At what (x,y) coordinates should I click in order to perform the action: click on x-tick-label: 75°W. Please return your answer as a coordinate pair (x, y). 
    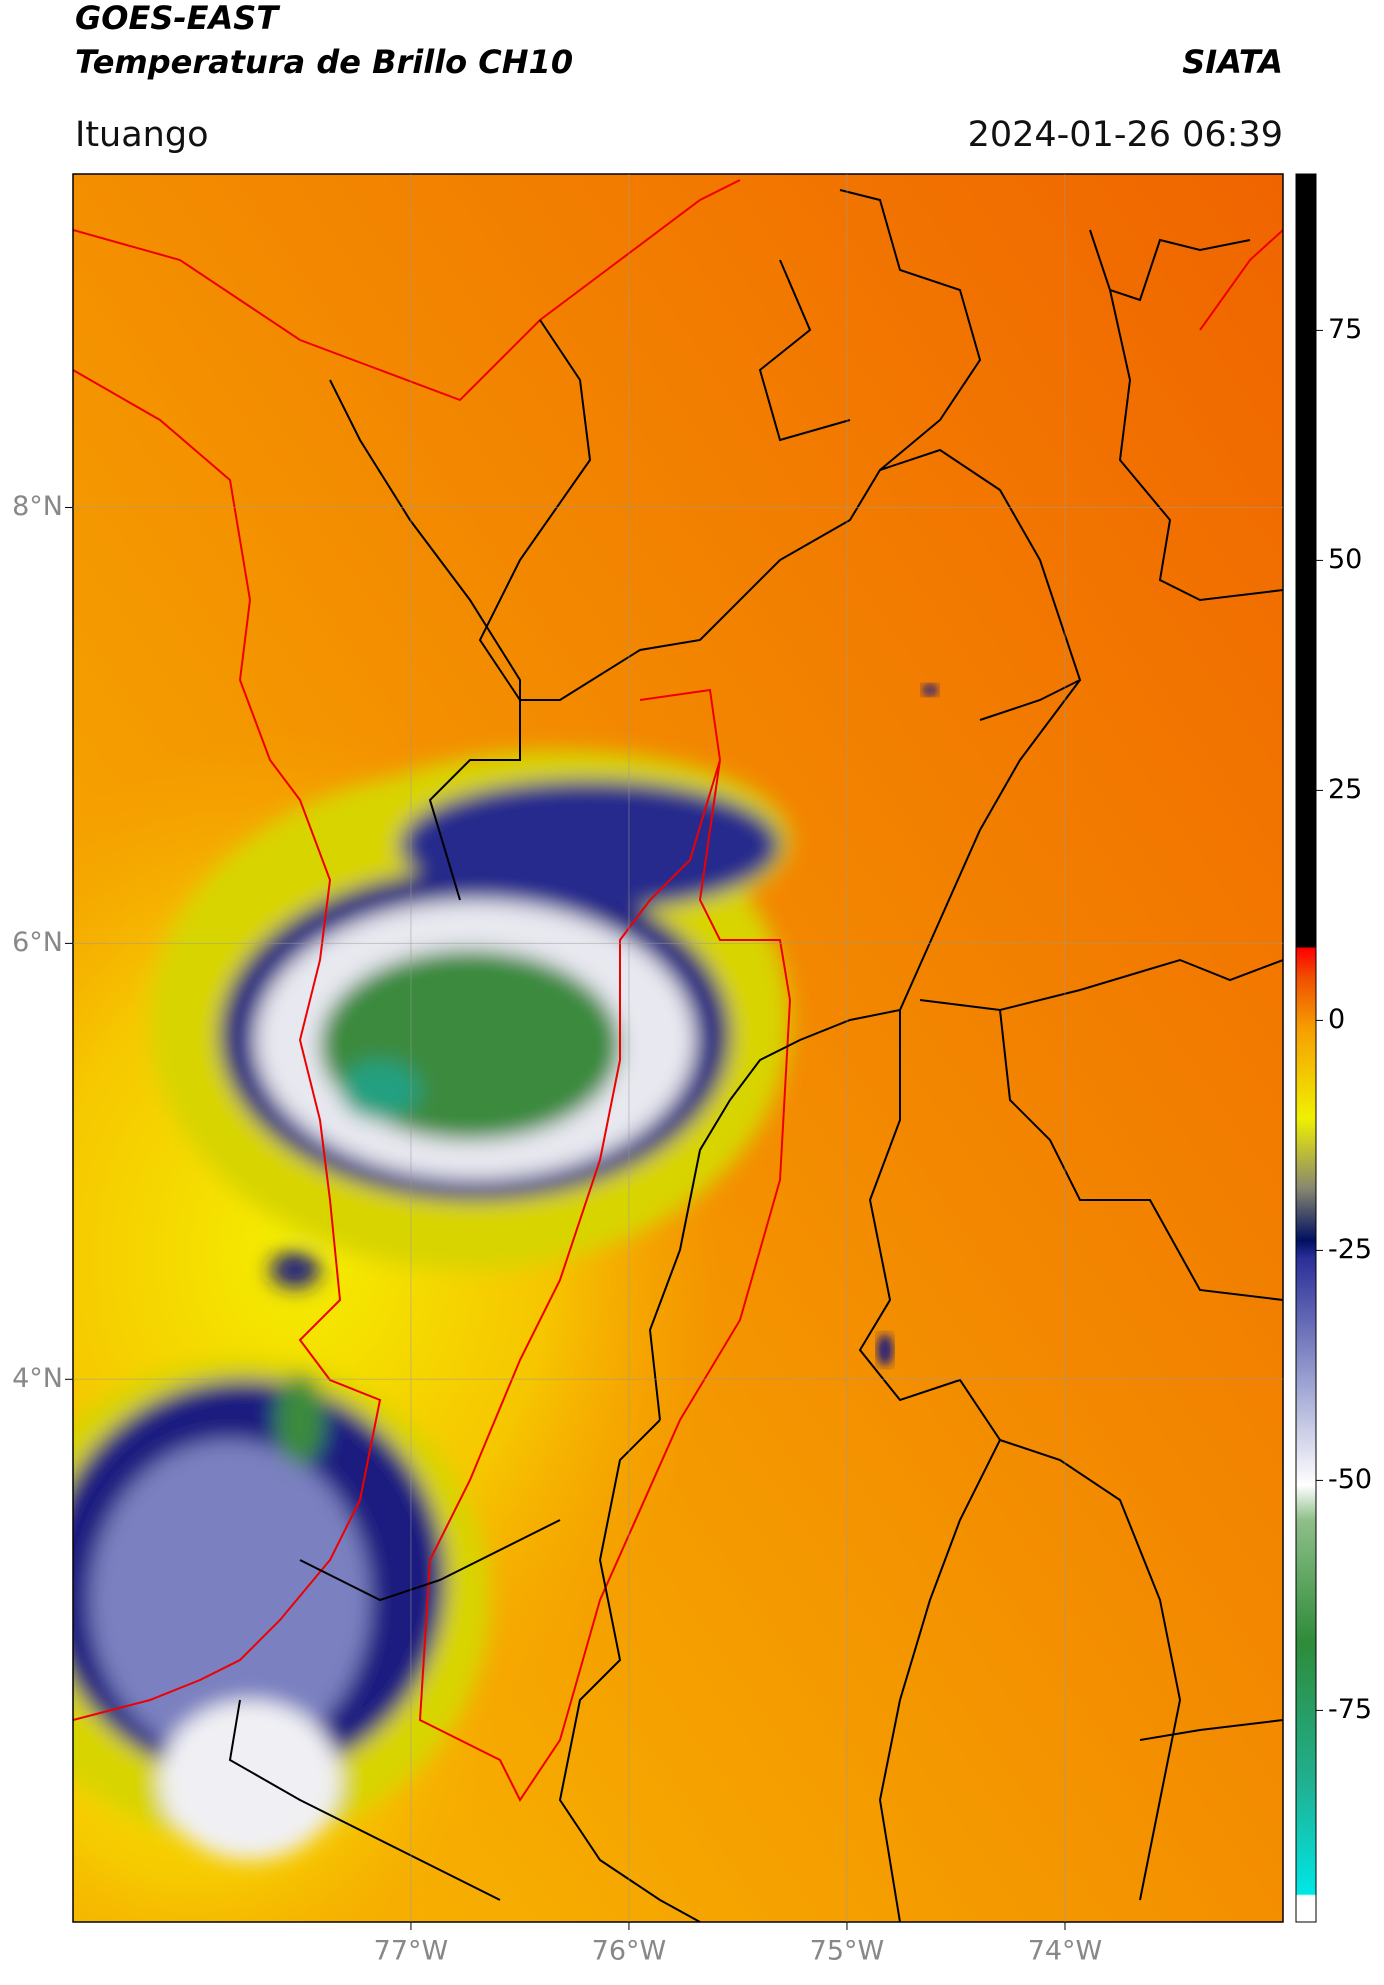
    Looking at the image, I should click on (847, 1951).